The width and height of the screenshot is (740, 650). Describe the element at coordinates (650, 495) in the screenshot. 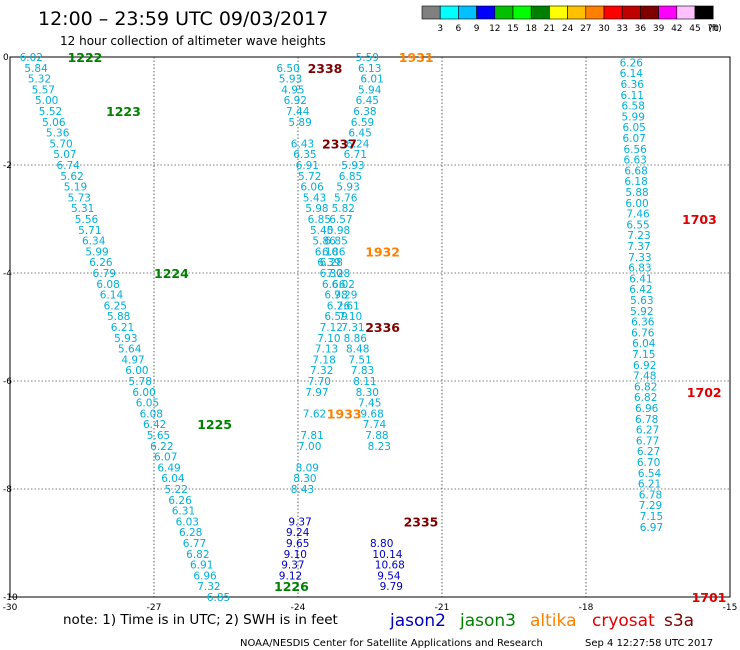

I see `wave-height-label: 6.78` at that location.